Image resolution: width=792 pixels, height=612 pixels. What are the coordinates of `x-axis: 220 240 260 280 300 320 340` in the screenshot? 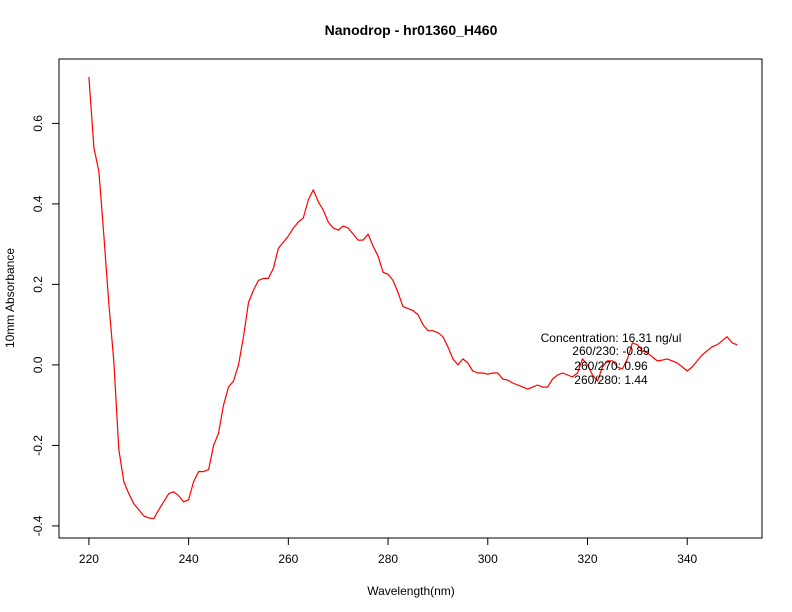 It's located at (388, 551).